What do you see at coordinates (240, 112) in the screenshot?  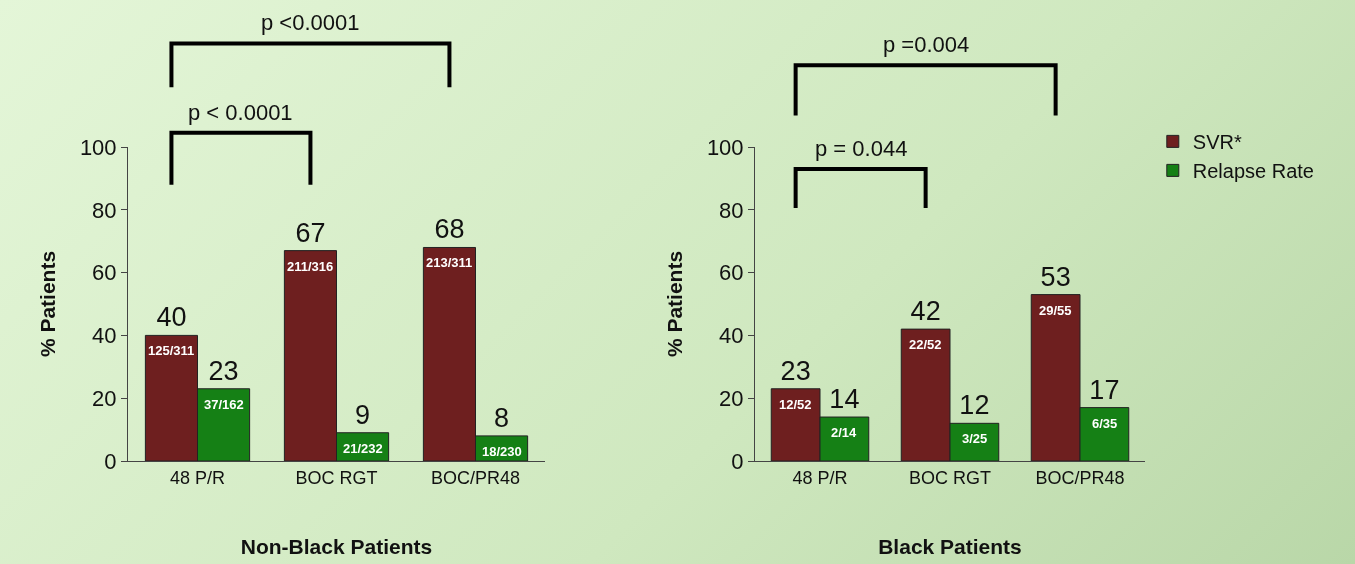 I see `text: p < 0.0001` at bounding box center [240, 112].